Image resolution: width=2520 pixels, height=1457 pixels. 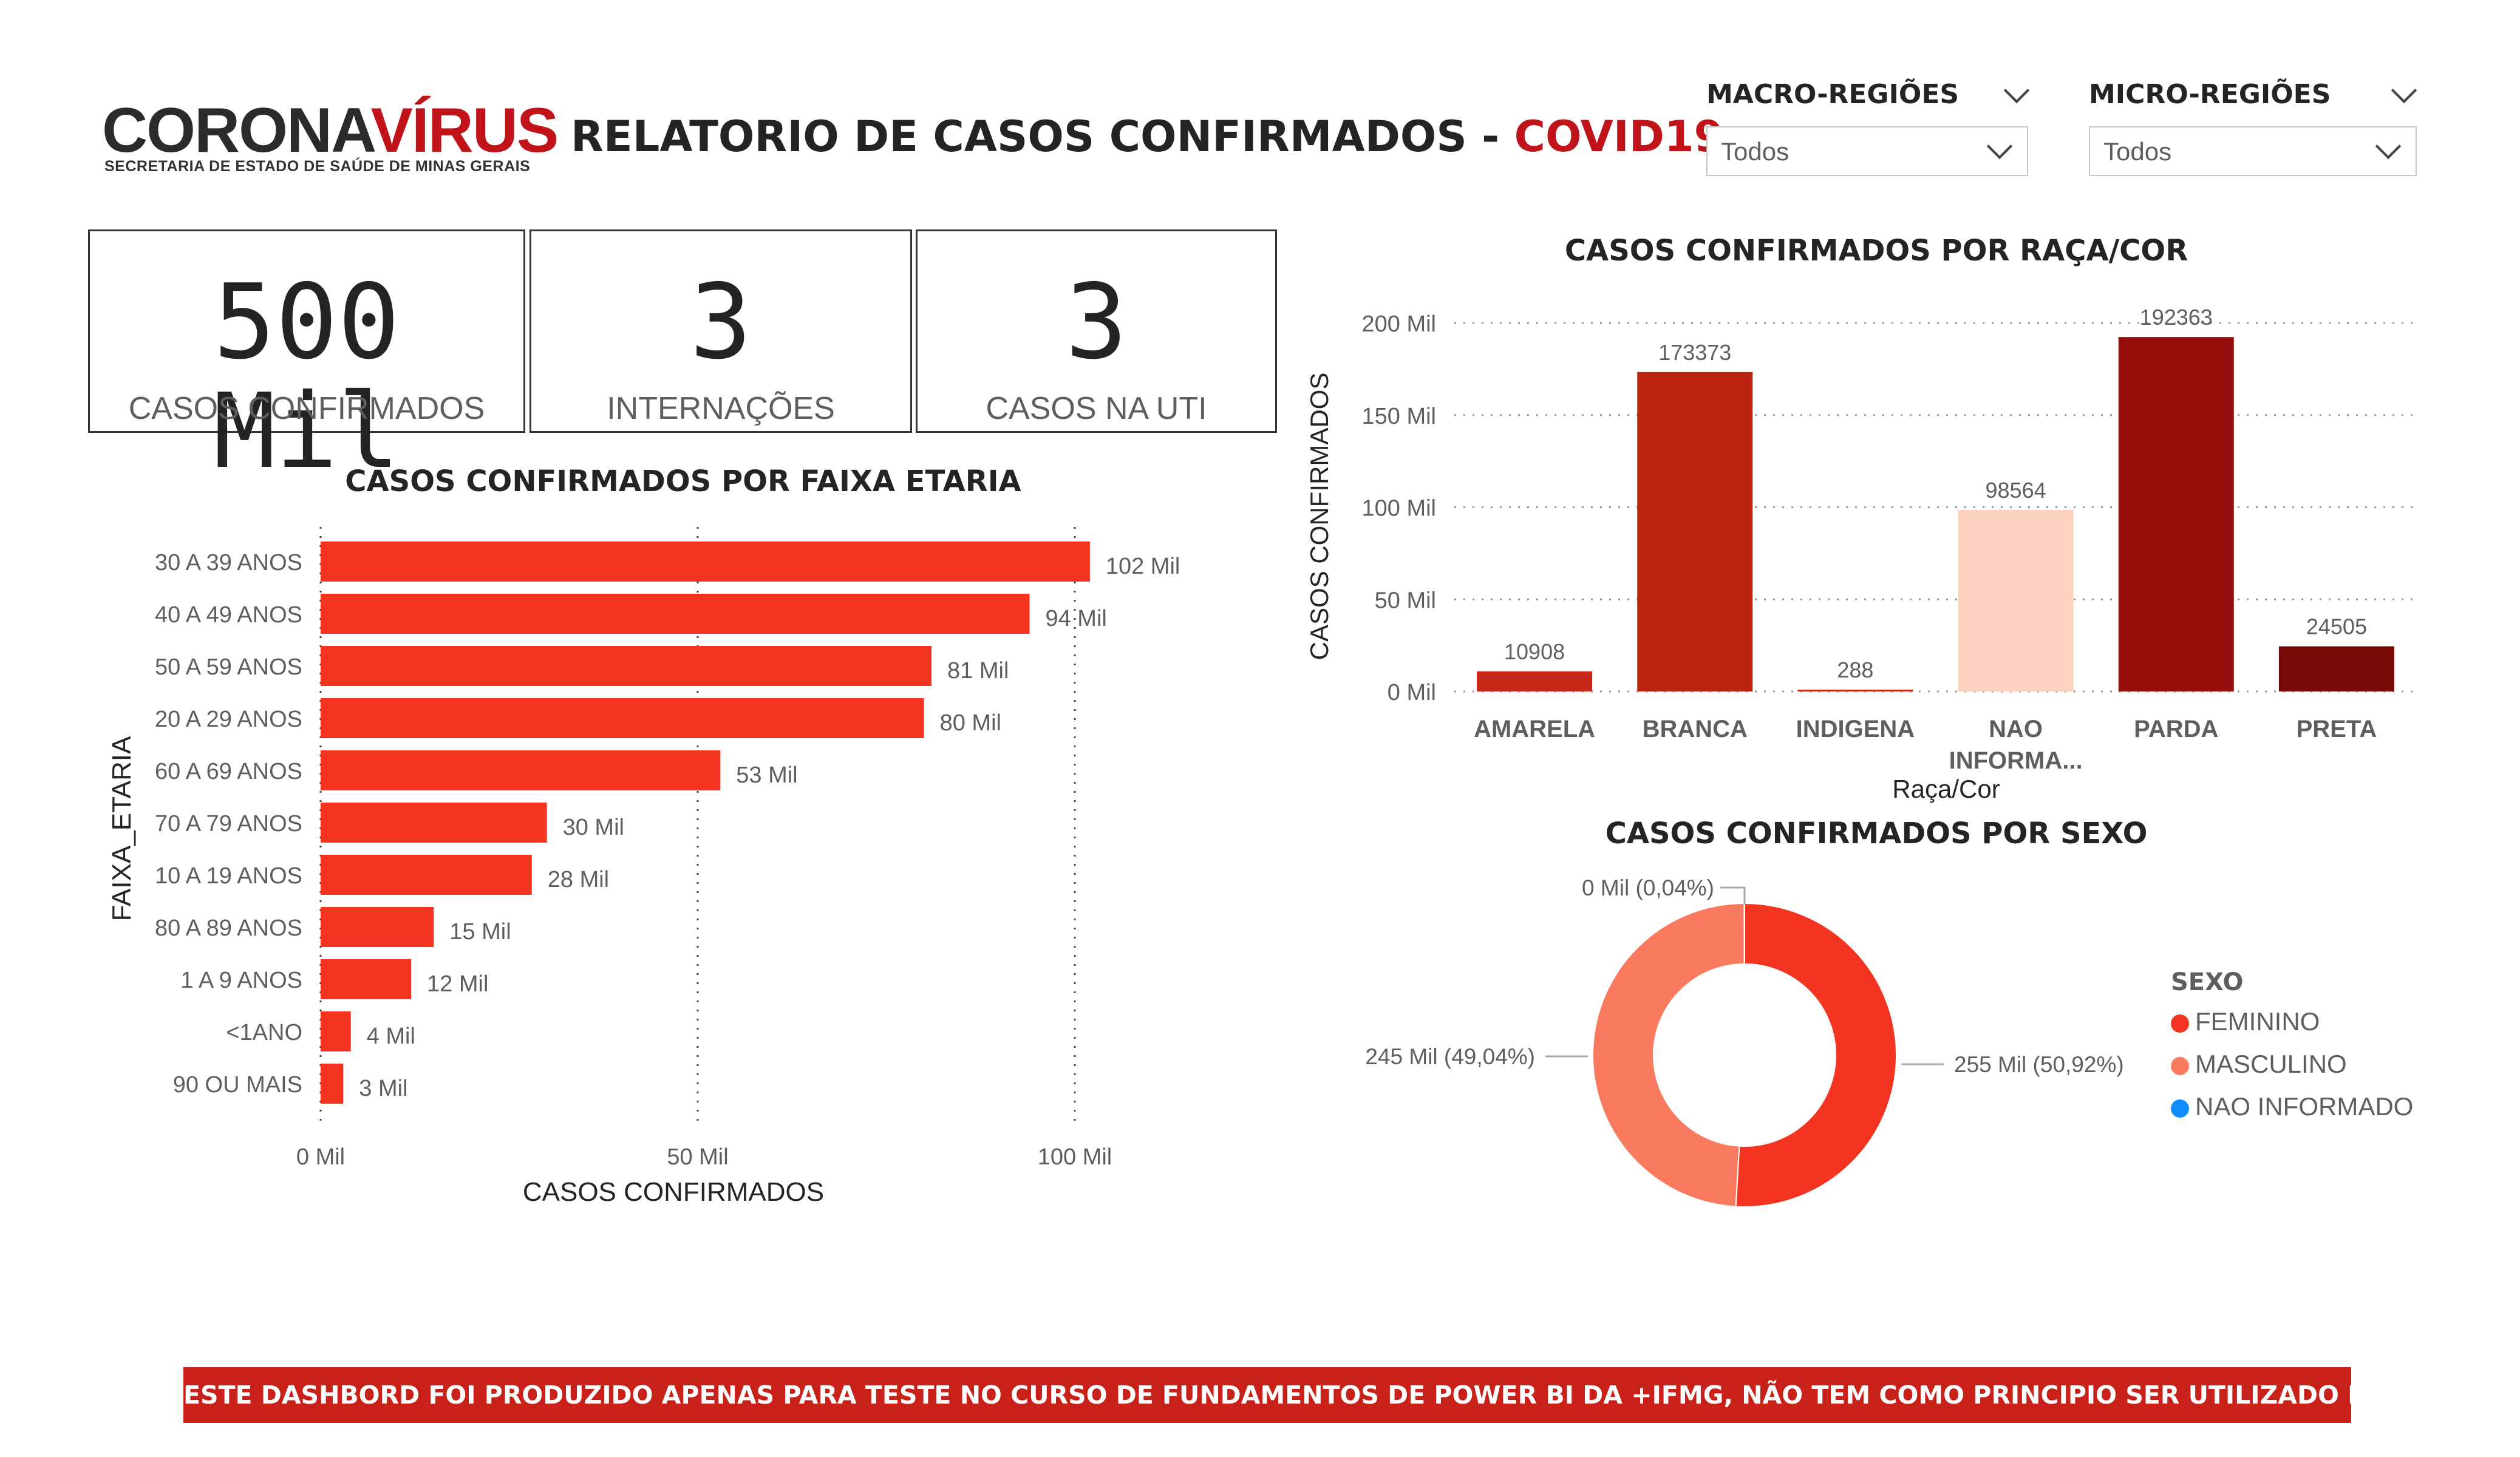 I want to click on page-title-prefix: RELATORIO DE CASOS CONFIRMADOS -, so click(x=1042, y=136).